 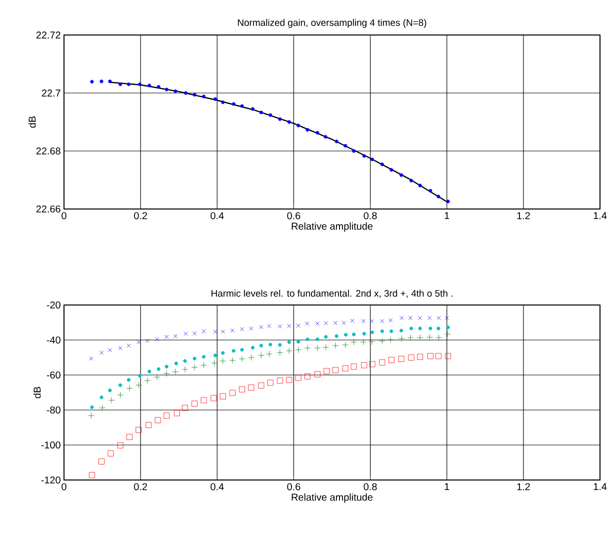 What do you see at coordinates (447, 486) in the screenshot?
I see `x-tick-label: 1` at bounding box center [447, 486].